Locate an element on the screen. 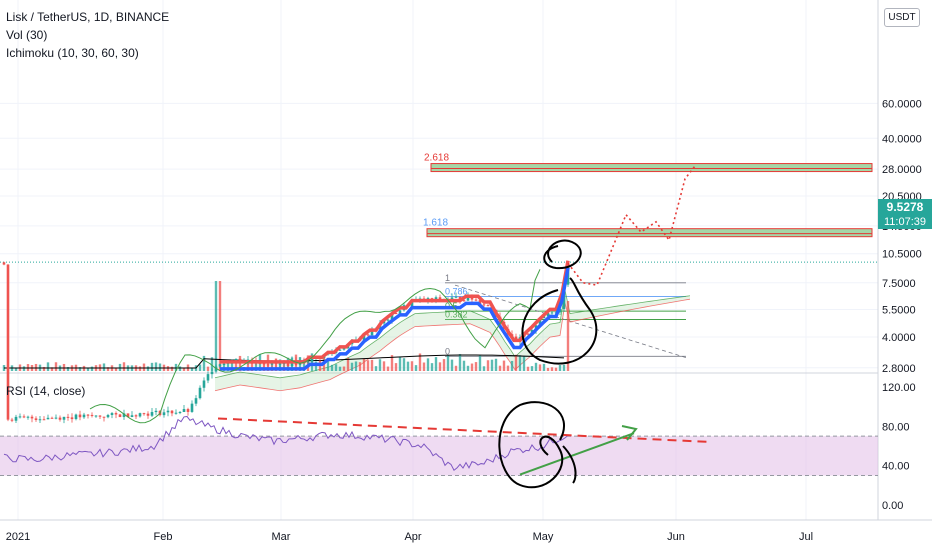 Image resolution: width=932 pixels, height=550 pixels. annotation-figure is located at coordinates (559, 321).